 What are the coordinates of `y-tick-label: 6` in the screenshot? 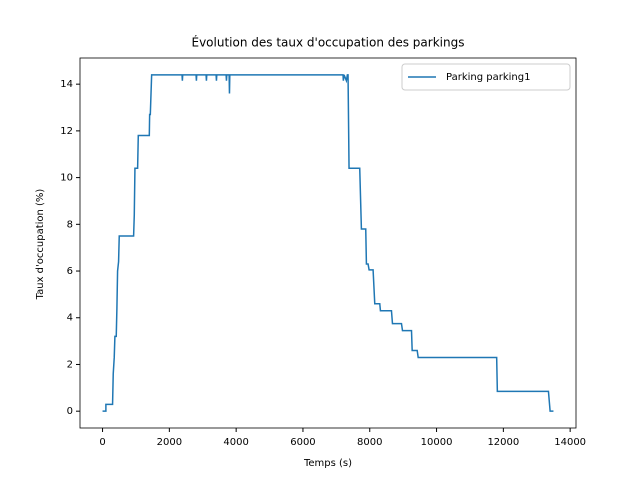 It's located at (70, 271).